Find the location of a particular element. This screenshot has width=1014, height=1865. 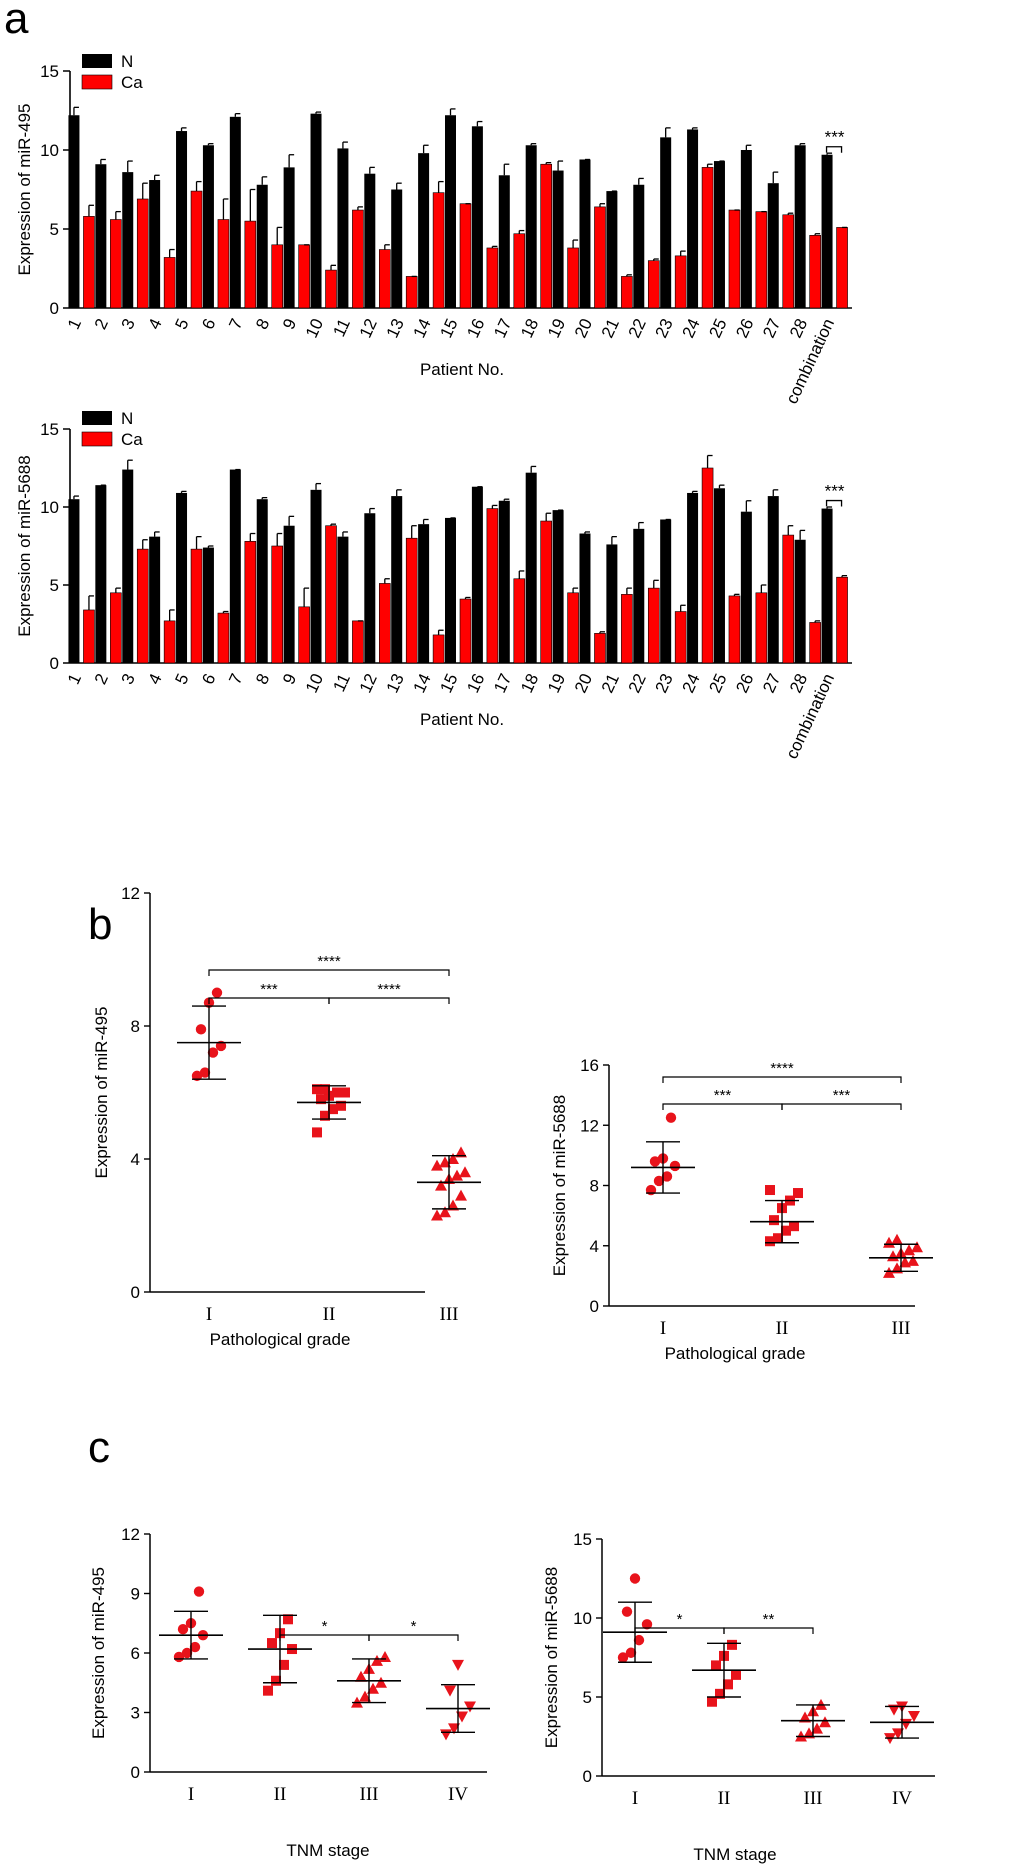

x-tick-label: 21 is located at coordinates (610, 683).